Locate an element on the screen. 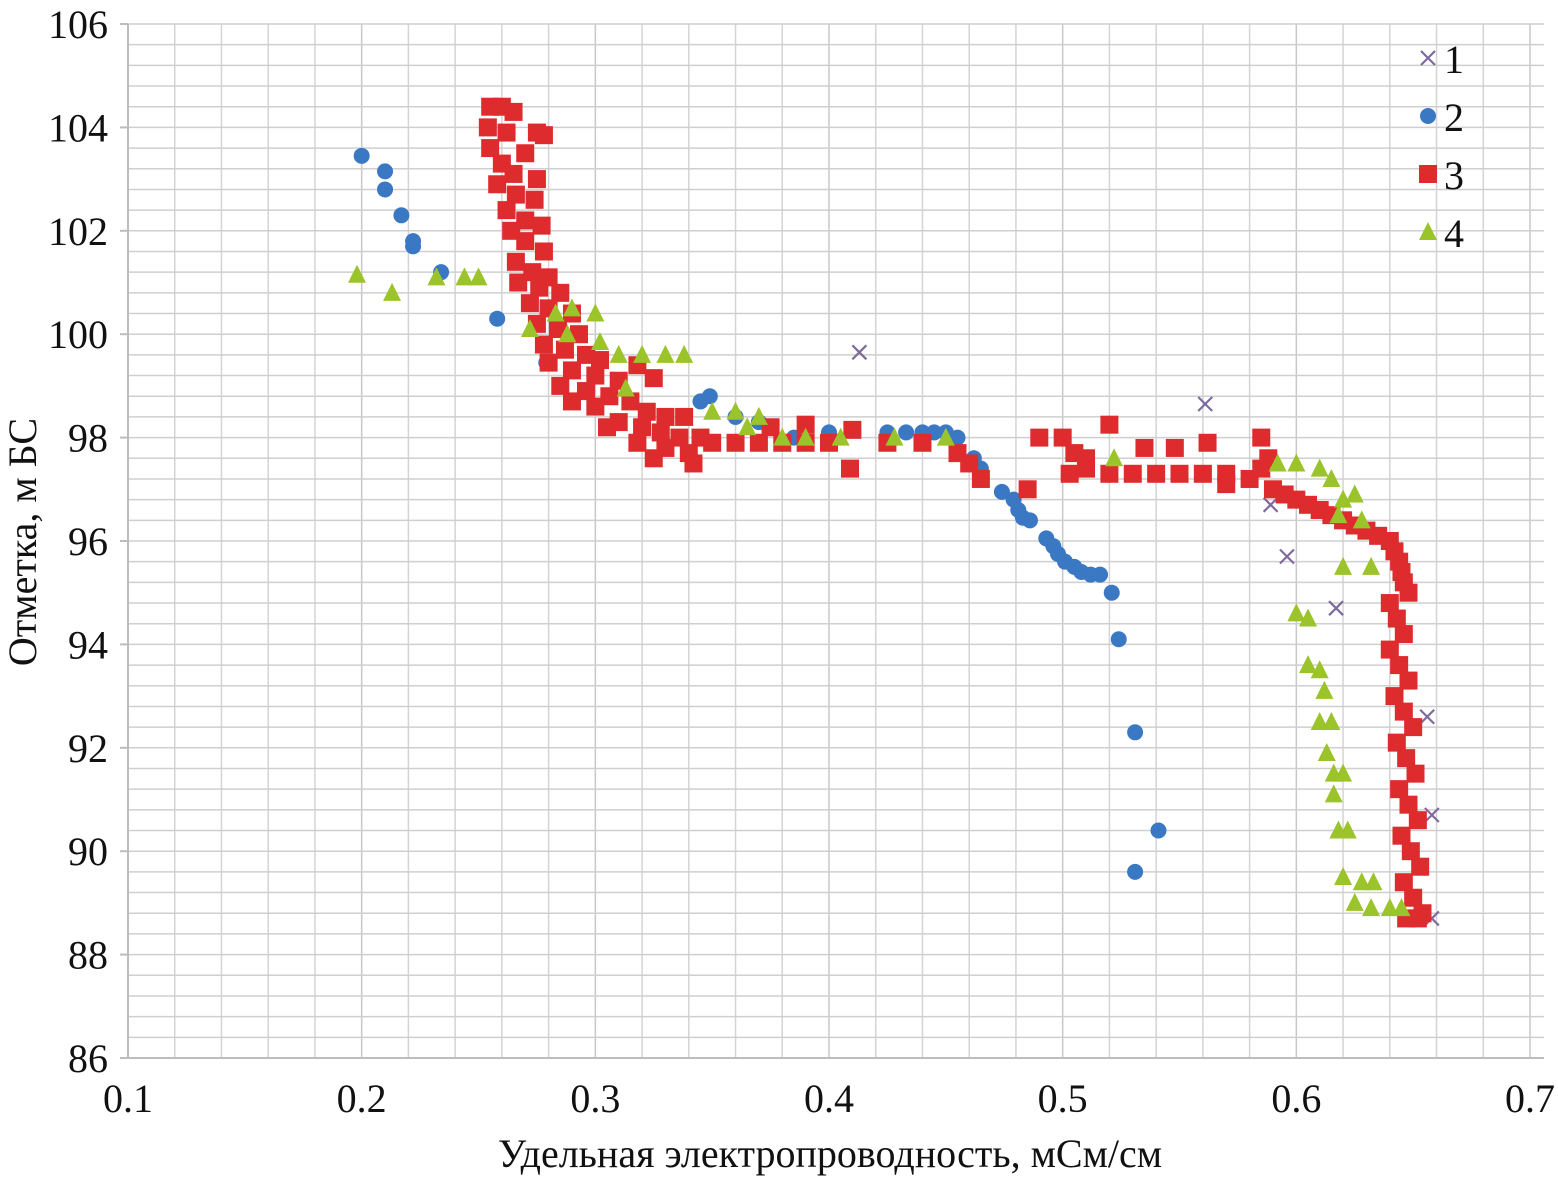 Image resolution: width=1558 pixels, height=1179 pixels. y-tick-label: 98 is located at coordinates (88, 438).